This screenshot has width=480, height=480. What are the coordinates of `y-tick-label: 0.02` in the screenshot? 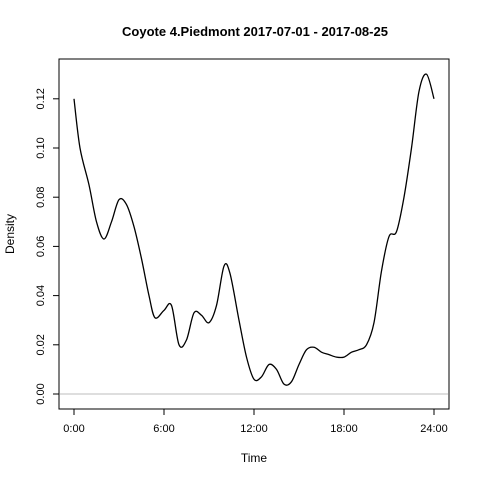 It's located at (41, 344).